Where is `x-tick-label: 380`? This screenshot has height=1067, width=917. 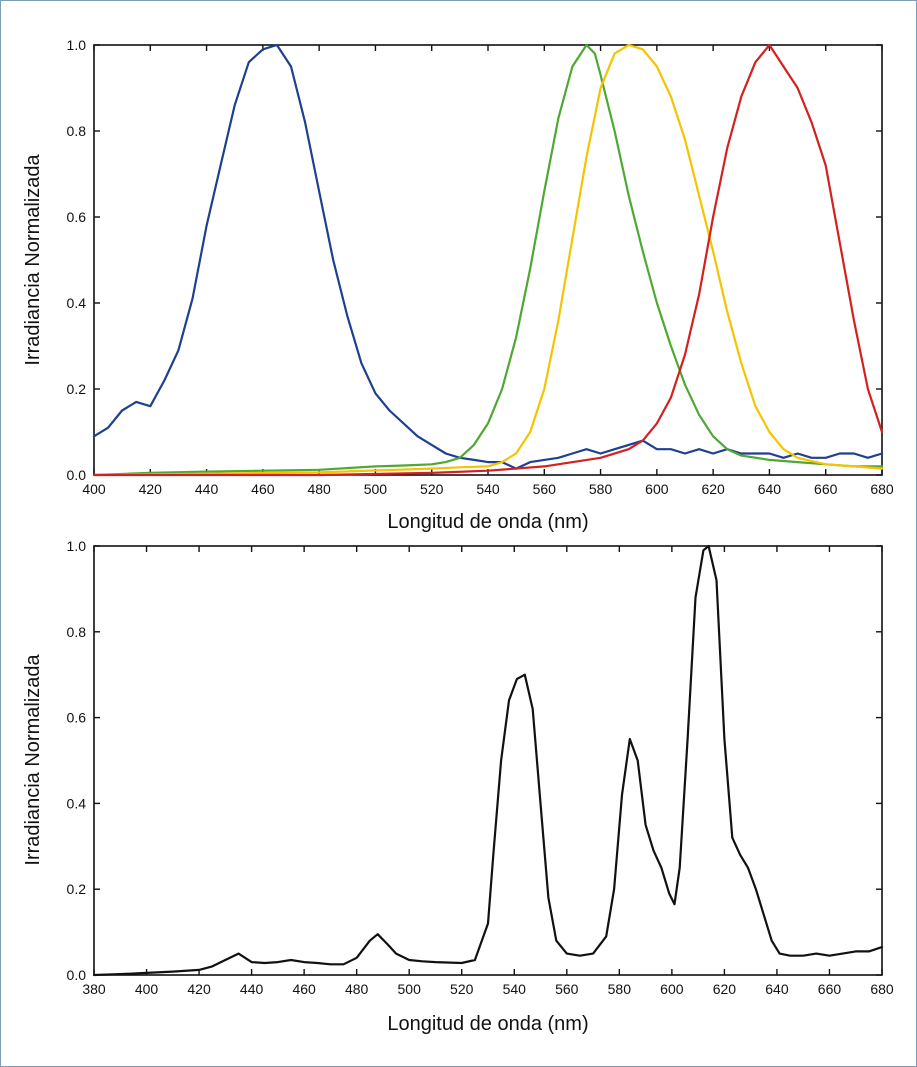
x-tick-label: 380 is located at coordinates (94, 989).